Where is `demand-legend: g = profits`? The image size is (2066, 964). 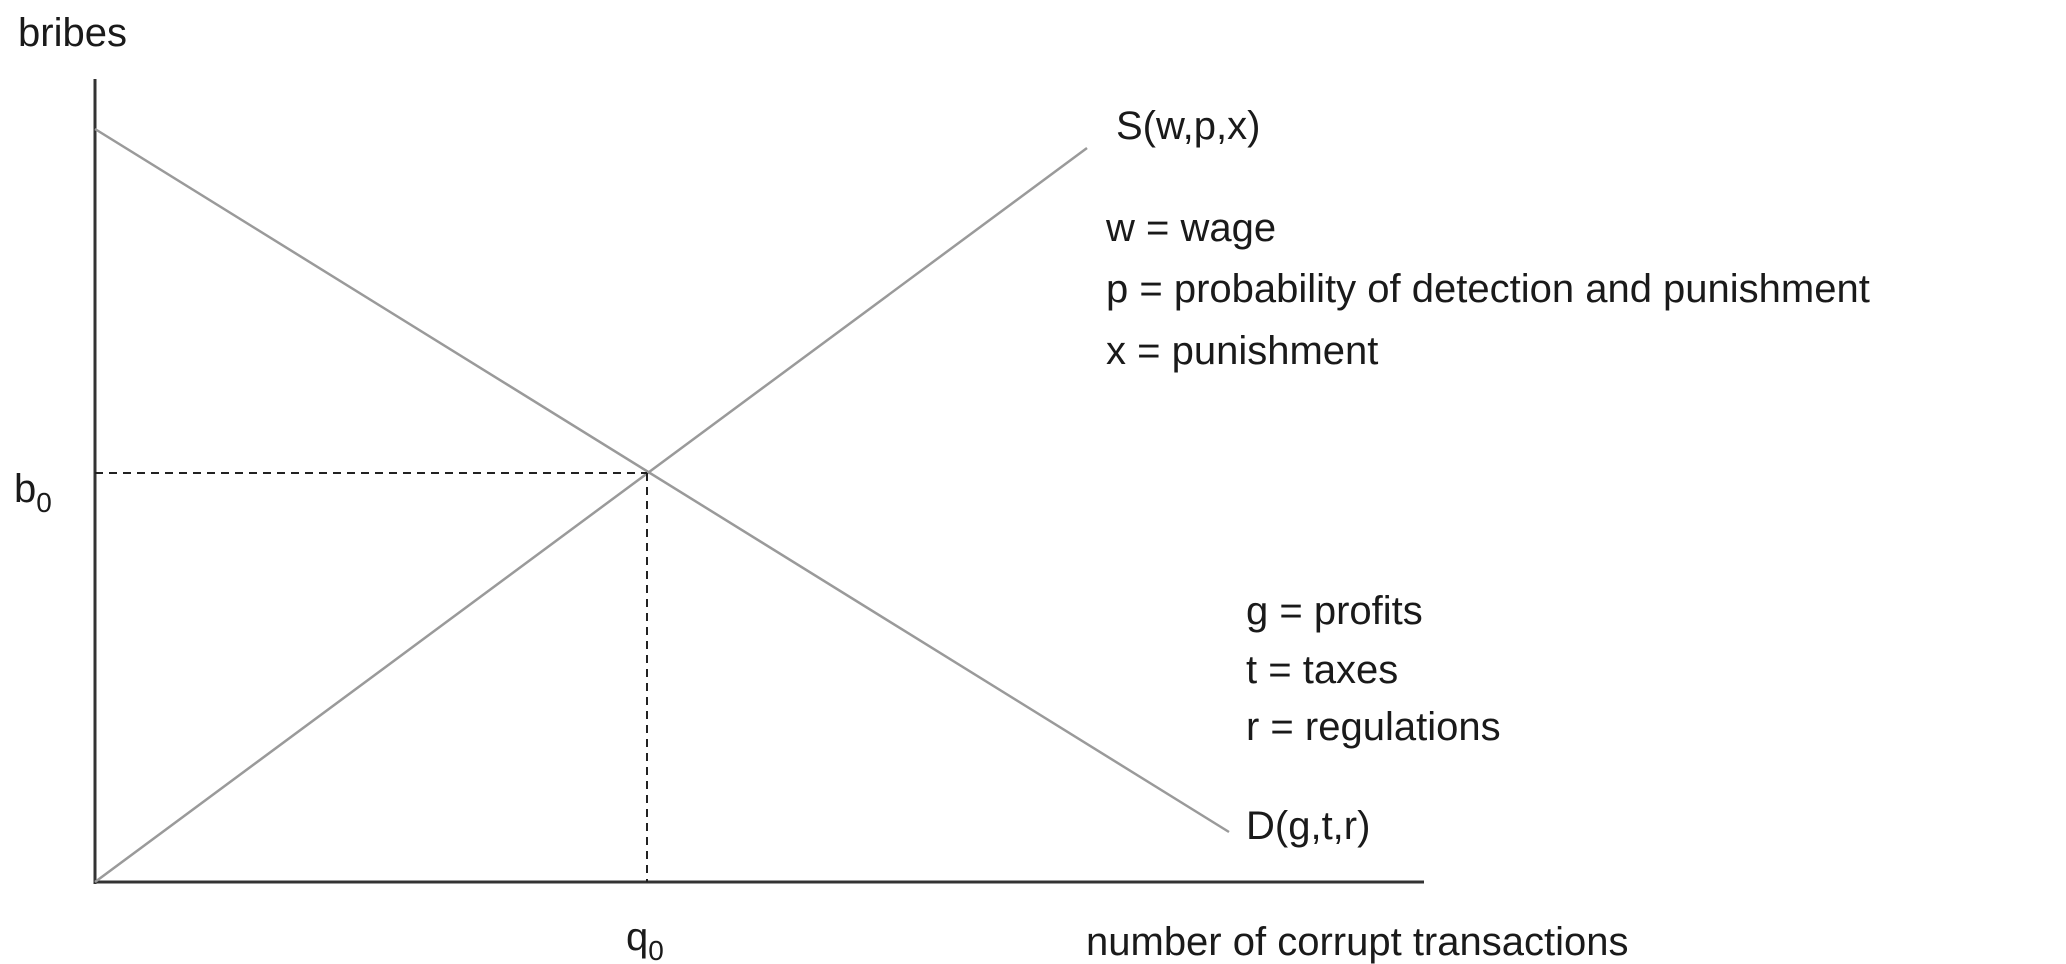 demand-legend: g = profits is located at coordinates (1334, 611).